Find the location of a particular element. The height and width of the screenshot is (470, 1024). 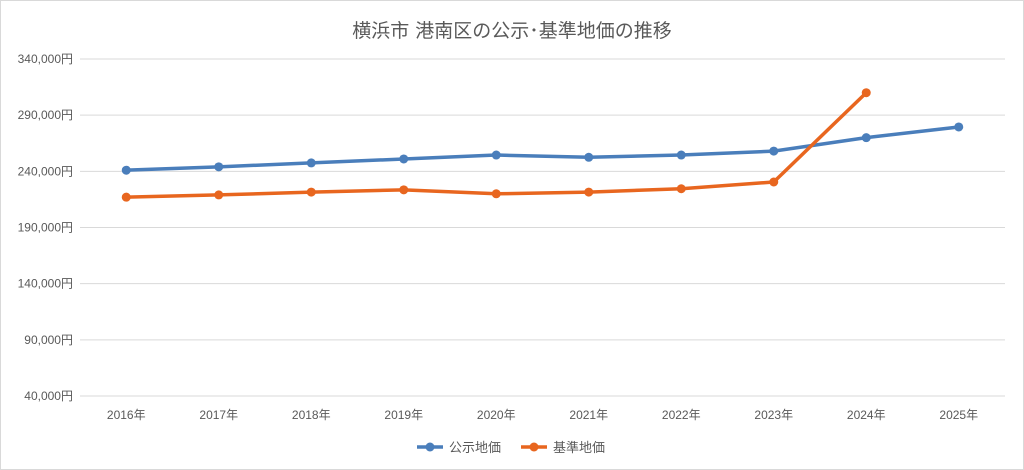

x-tick-label: 2016年 is located at coordinates (126, 415).